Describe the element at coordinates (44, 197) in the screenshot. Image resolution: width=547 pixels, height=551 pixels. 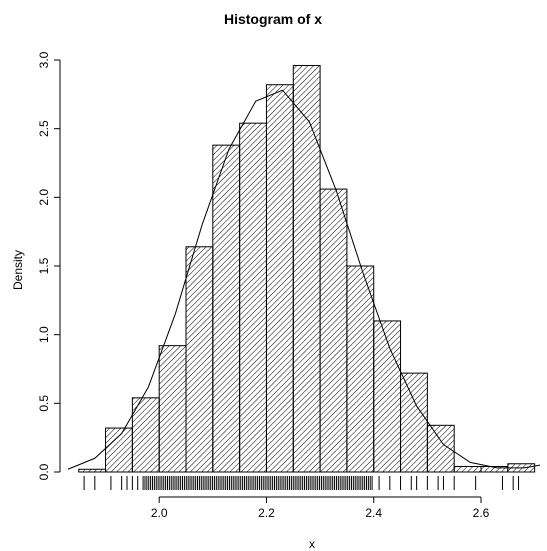
I see `y-tick-label: 2.0` at that location.